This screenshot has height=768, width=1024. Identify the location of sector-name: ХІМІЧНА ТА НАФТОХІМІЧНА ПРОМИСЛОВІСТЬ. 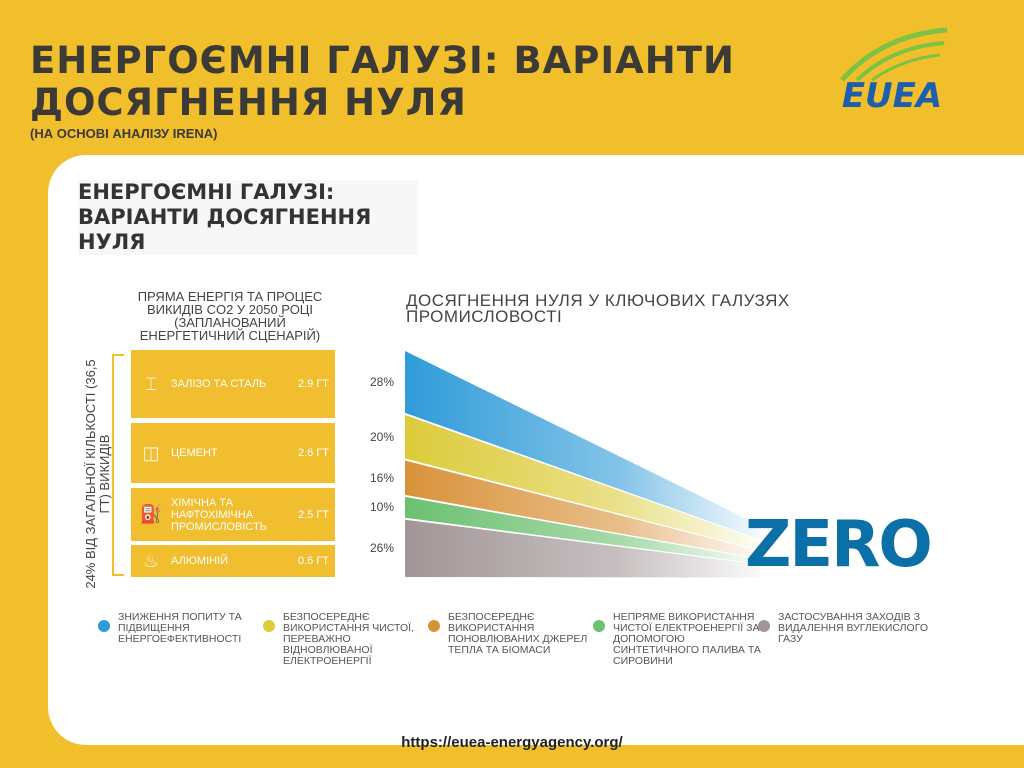
(219, 514).